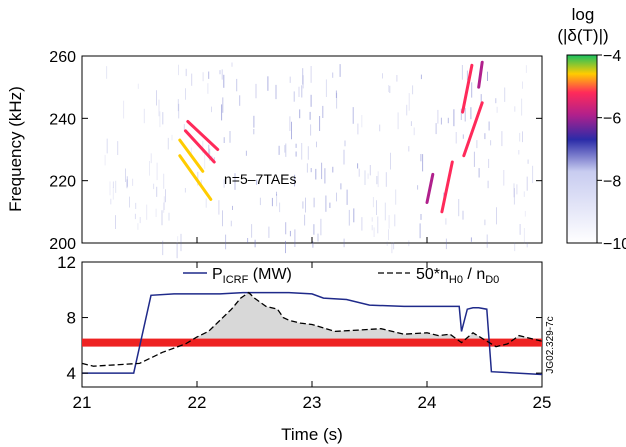 The height and width of the screenshot is (447, 626). I want to click on x-tick-label-22: 22, so click(197, 402).